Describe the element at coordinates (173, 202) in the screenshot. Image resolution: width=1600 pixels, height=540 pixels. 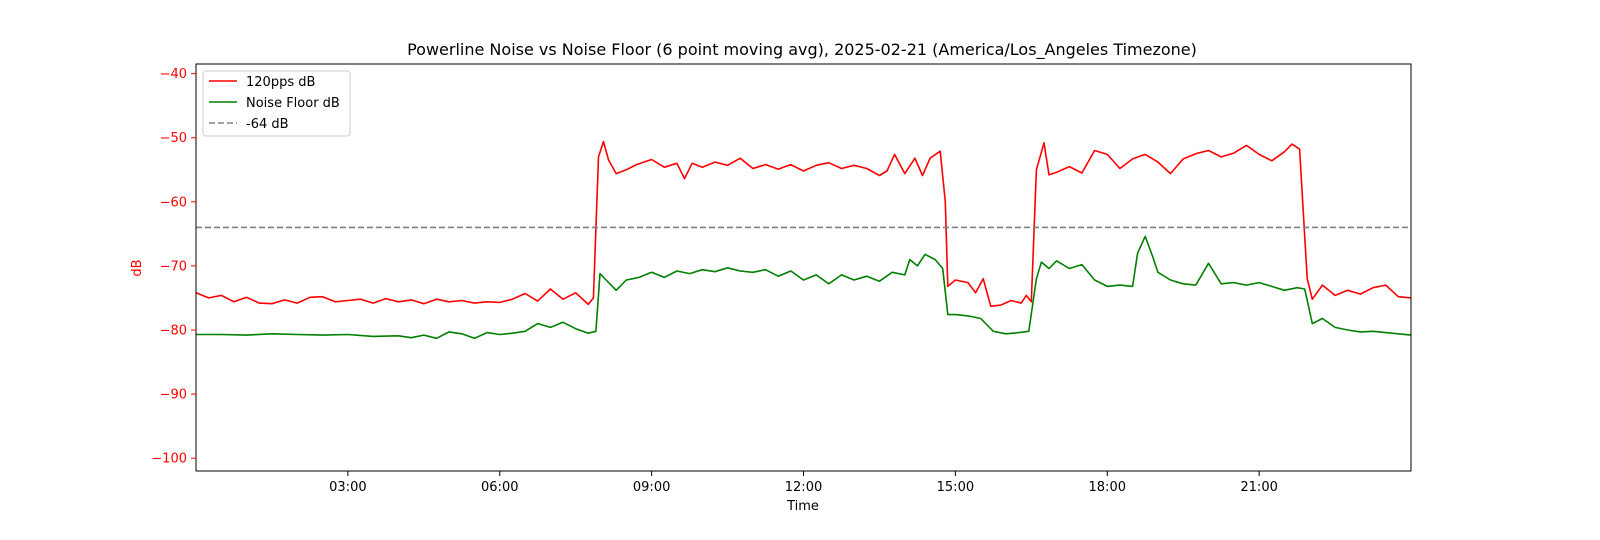
I see `y-tick-label: −60` at that location.